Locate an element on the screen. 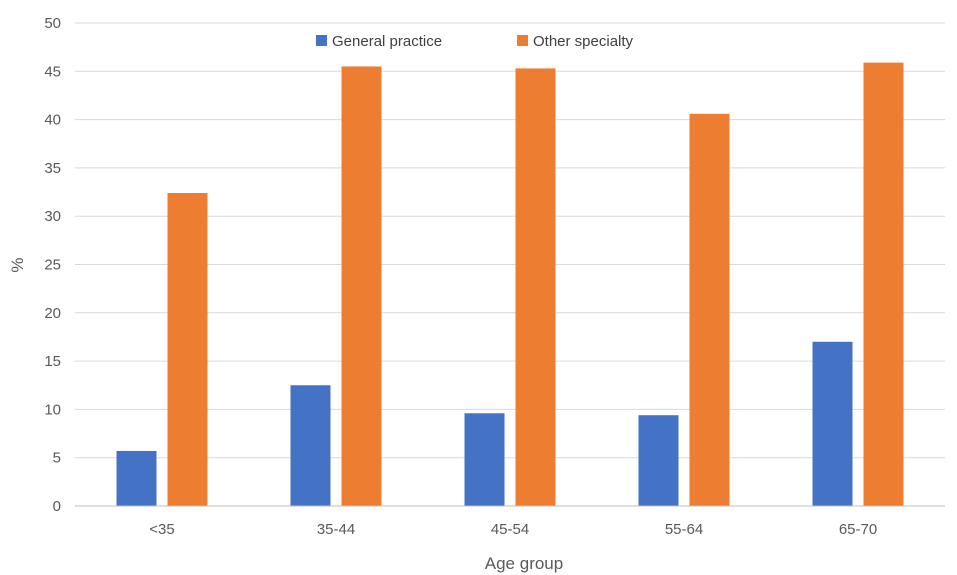 Image resolution: width=957 pixels, height=575 pixels. y-tick-label-50: 50 is located at coordinates (52, 23).